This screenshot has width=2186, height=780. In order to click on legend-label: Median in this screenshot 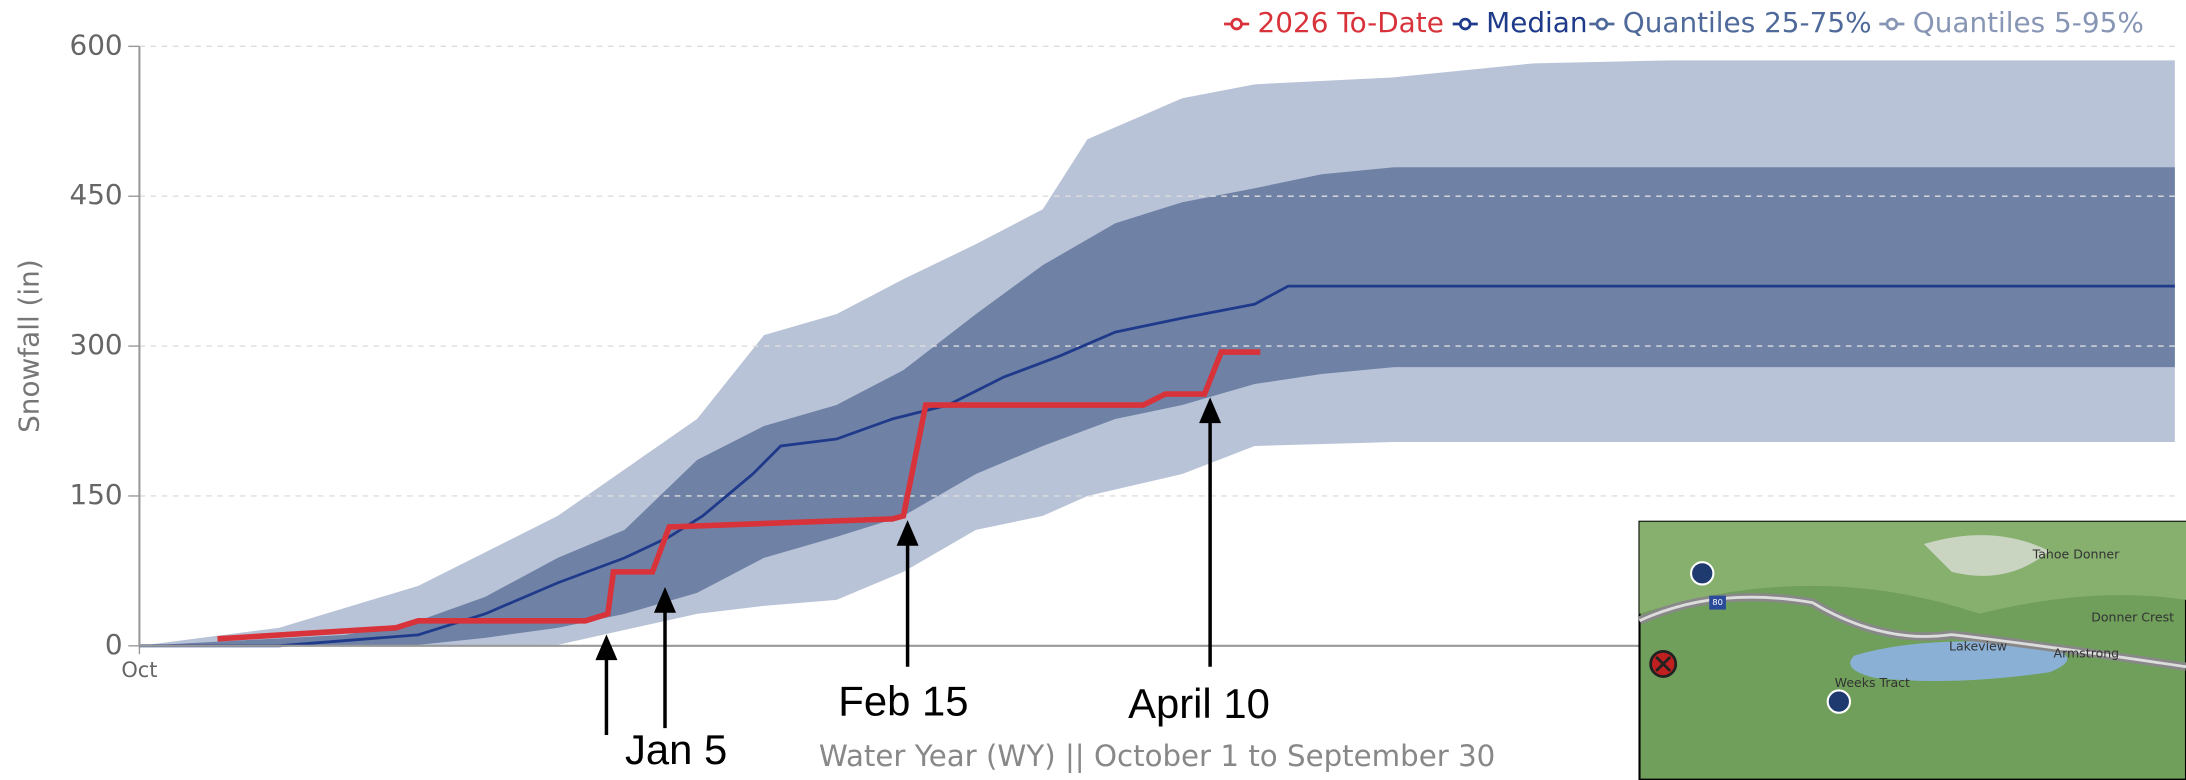, I will do `click(1536, 22)`.